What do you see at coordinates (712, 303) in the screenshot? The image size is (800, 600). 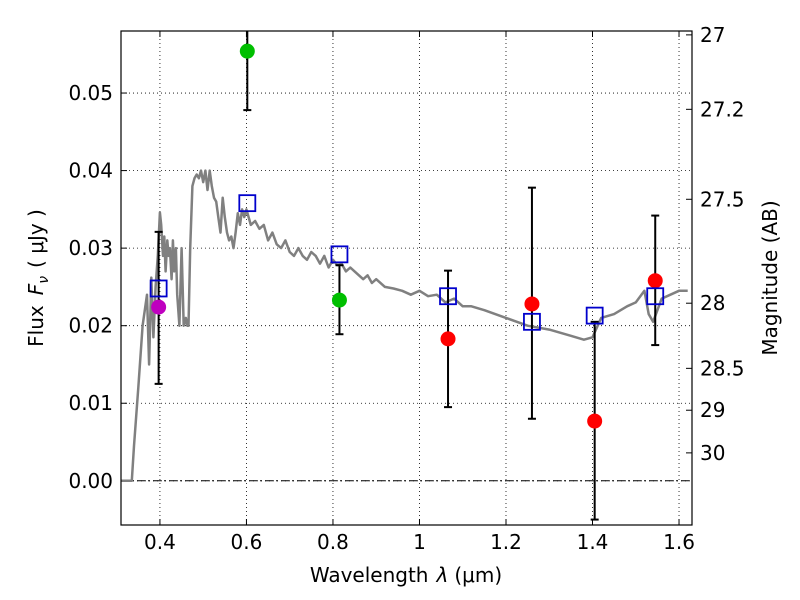 I see `y2-tick-label: 28` at bounding box center [712, 303].